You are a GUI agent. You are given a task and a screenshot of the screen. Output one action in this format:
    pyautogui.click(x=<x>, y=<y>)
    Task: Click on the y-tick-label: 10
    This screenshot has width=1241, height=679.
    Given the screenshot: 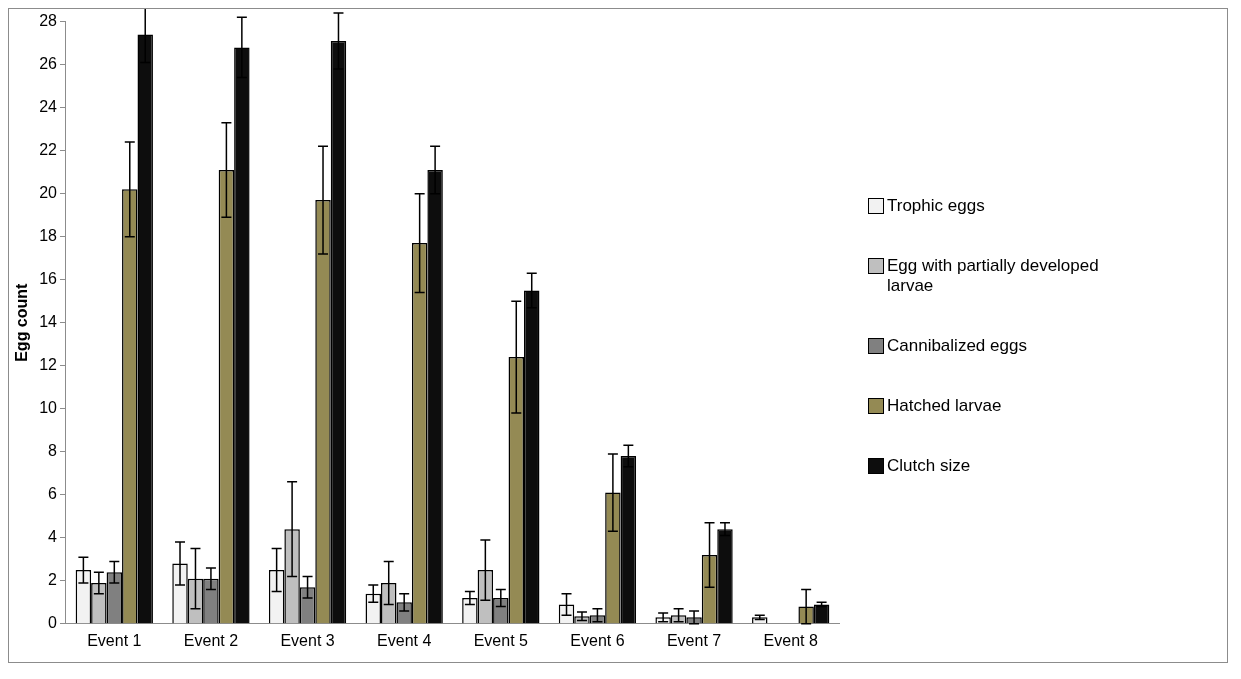 What is the action you would take?
    pyautogui.click(x=48, y=408)
    